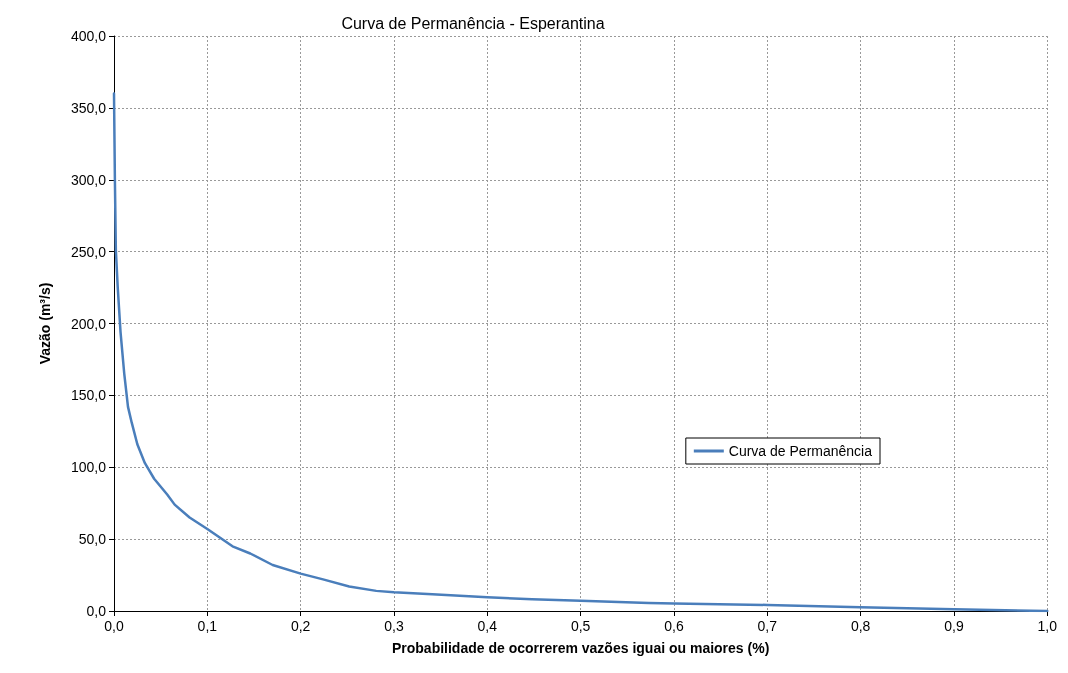  What do you see at coordinates (394, 626) in the screenshot?
I see `x-tick-label: 0,3` at bounding box center [394, 626].